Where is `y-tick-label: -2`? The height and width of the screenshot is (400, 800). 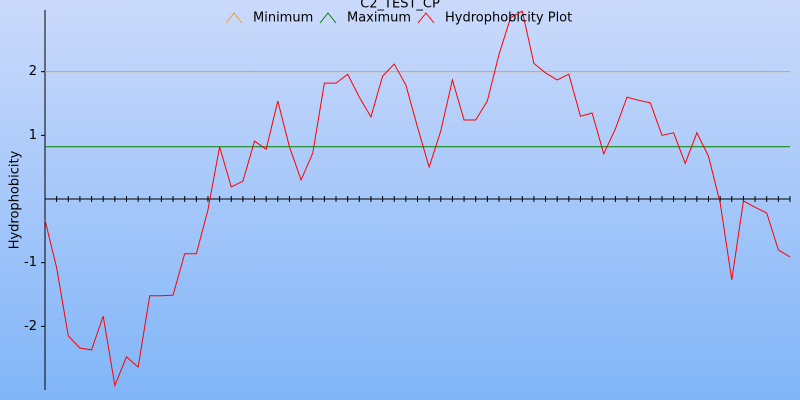
y-tick-label: -2 is located at coordinates (30, 326).